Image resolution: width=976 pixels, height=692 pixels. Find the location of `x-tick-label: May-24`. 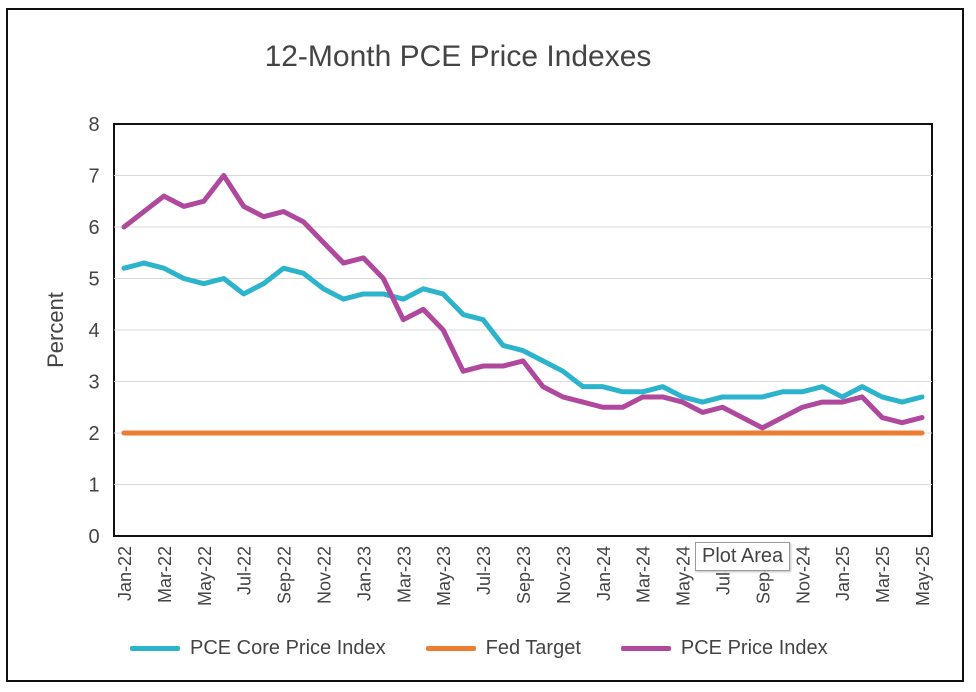

x-tick-label: May-24 is located at coordinates (684, 576).